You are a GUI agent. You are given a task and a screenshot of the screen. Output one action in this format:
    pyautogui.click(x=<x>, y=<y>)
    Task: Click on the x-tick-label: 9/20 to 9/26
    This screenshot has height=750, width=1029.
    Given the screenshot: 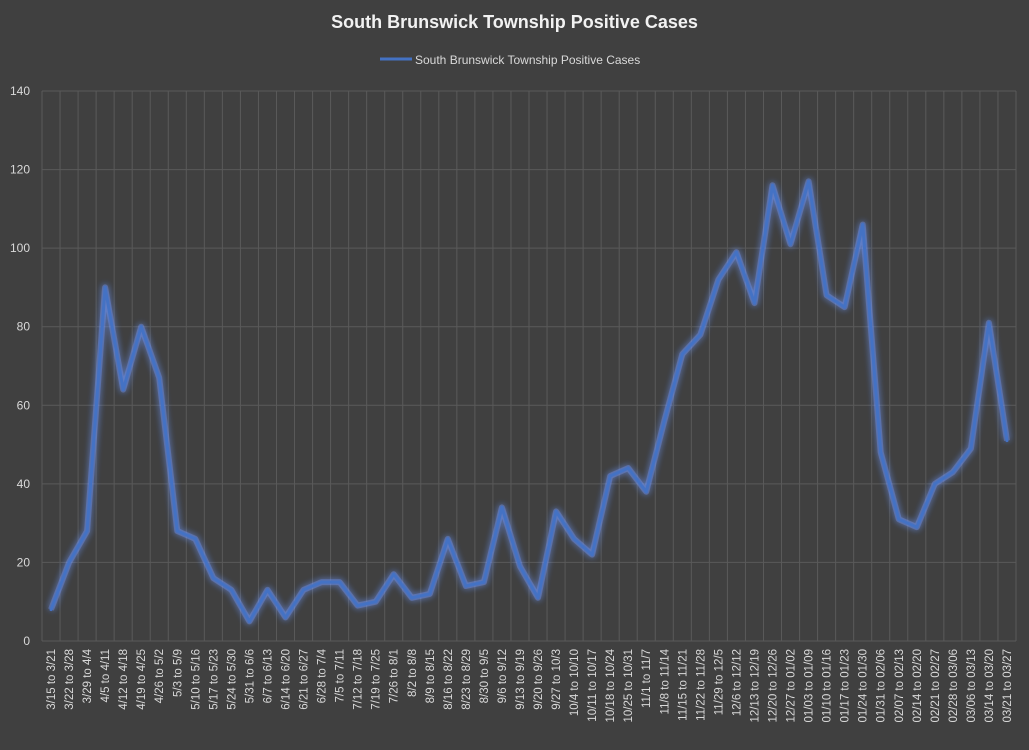 What is the action you would take?
    pyautogui.click(x=539, y=679)
    